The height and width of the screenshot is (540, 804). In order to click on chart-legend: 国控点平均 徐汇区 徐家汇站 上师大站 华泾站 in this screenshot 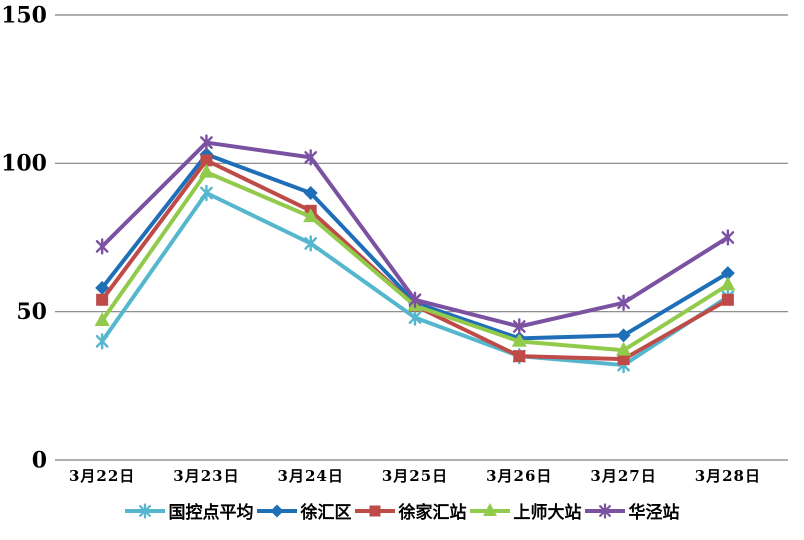, I will do `click(402, 510)`.